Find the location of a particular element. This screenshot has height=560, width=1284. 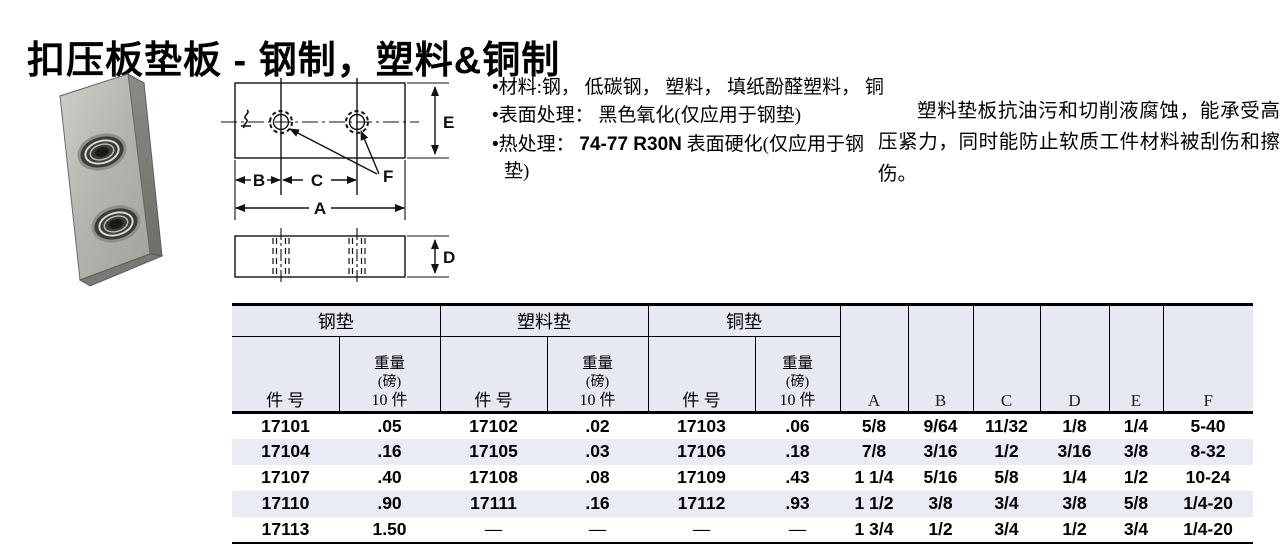

spec-item-heat: •热处理： 74-77 R30N 表面硬化(仅应用于钢垫) is located at coordinates (688, 158).